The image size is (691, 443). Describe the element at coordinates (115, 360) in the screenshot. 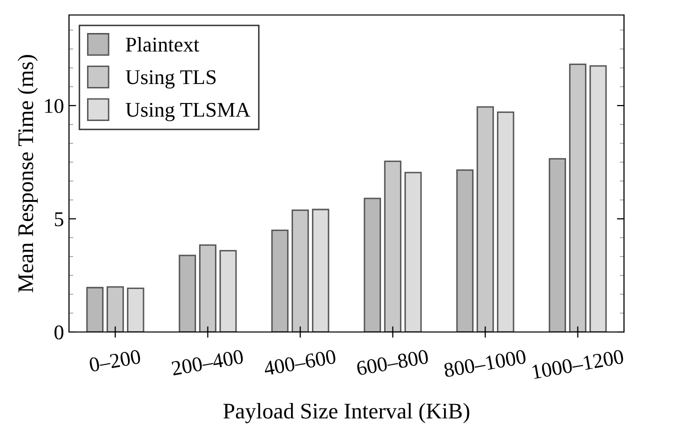

I see `x-tick-label: 0–200` at that location.